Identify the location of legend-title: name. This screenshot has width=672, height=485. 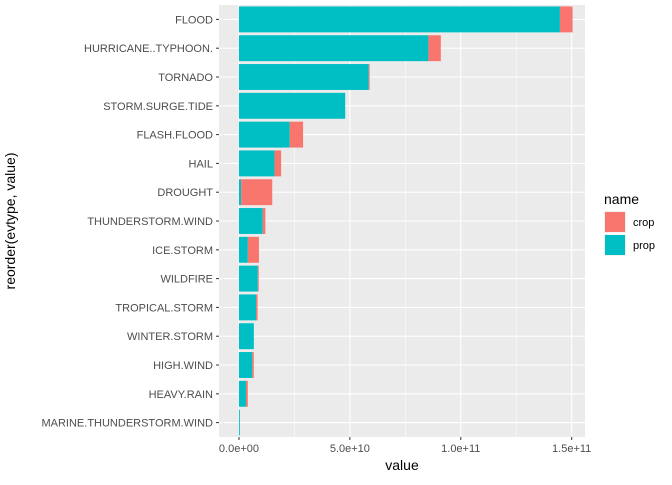
(621, 199).